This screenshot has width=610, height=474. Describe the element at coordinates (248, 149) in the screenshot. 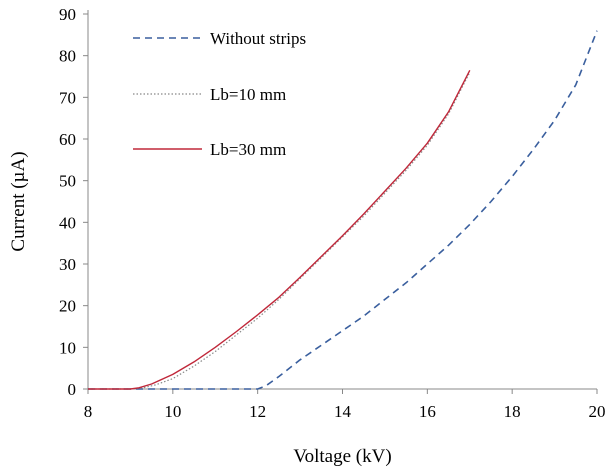

I see `legend-label-2: Lb=30 mm` at that location.